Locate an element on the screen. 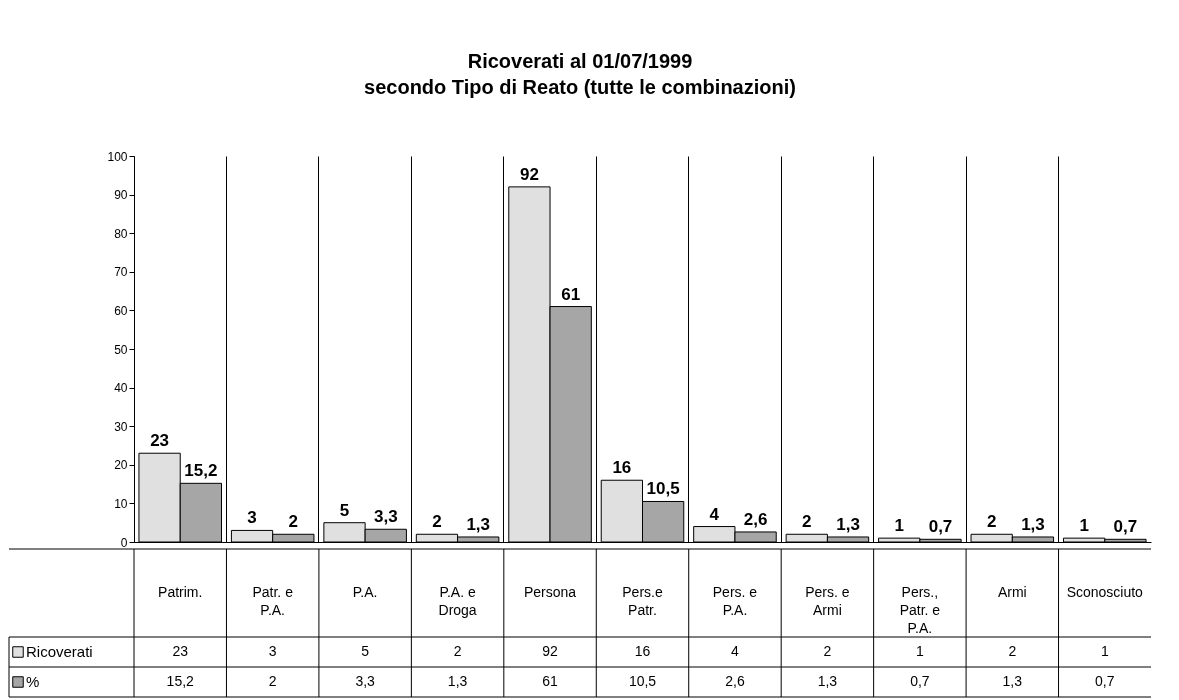  x-tick-label: Pers.e Patr. is located at coordinates (642, 601).